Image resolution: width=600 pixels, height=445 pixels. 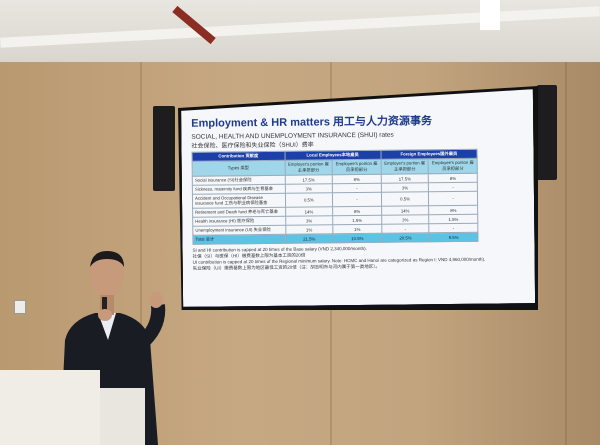 What do you see at coordinates (547, 132) in the screenshot?
I see `right-speaker` at bounding box center [547, 132].